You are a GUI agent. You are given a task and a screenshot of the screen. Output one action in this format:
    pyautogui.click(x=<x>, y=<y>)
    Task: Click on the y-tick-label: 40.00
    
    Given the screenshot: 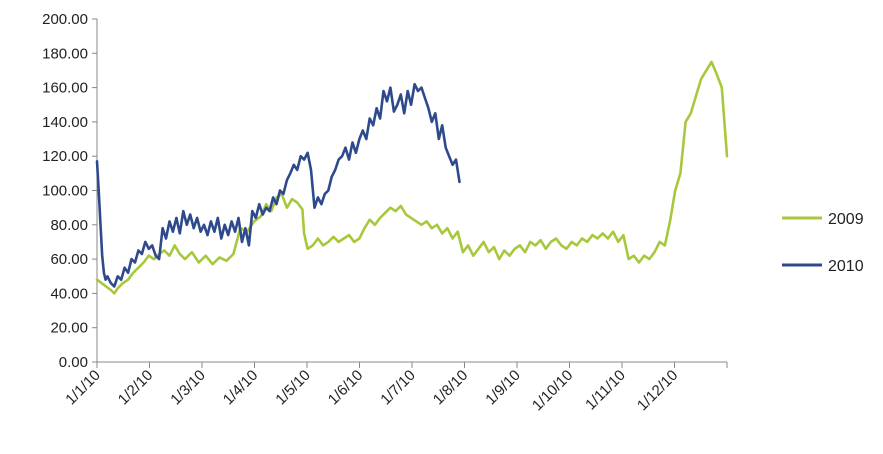 What is the action you would take?
    pyautogui.click(x=69, y=293)
    